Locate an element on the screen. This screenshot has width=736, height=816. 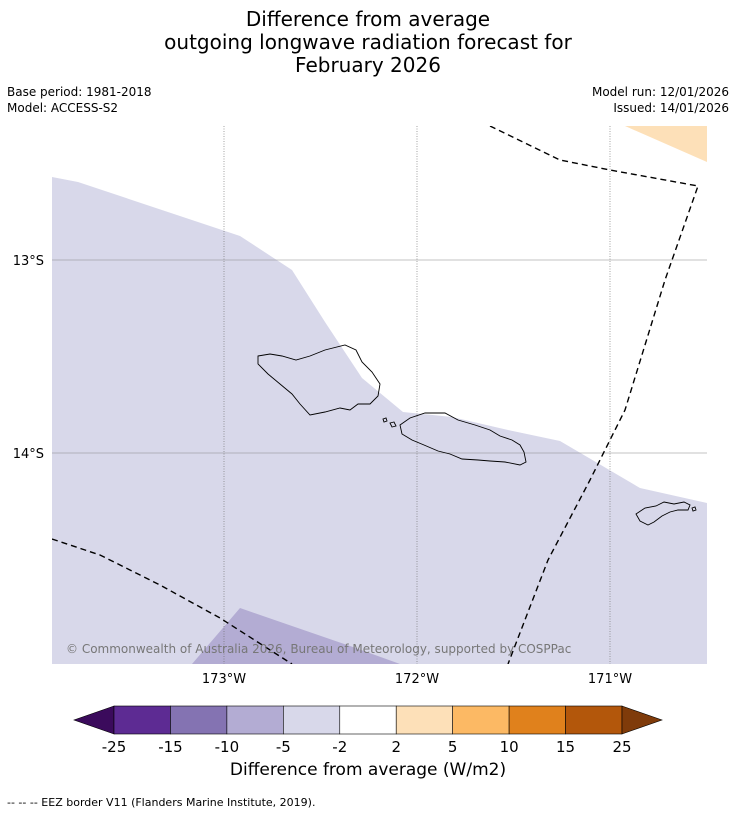
upolu-island is located at coordinates (463, 439).